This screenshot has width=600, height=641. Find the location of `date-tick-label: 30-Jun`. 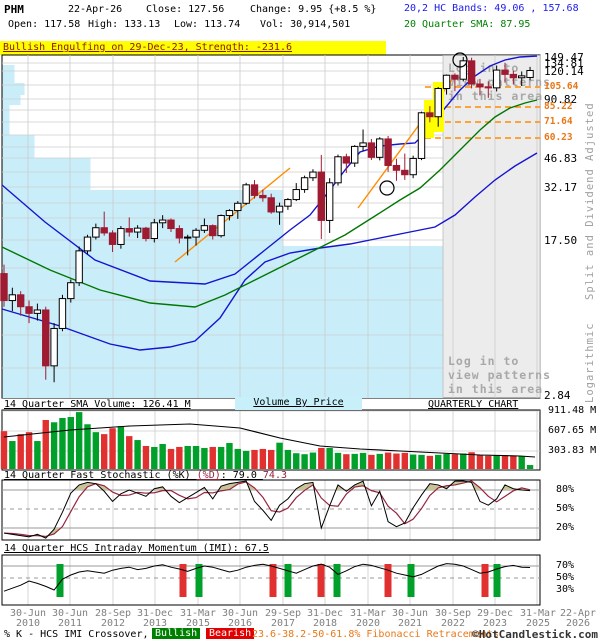

date-tick-label: 30-Jun is located at coordinates (240, 613).